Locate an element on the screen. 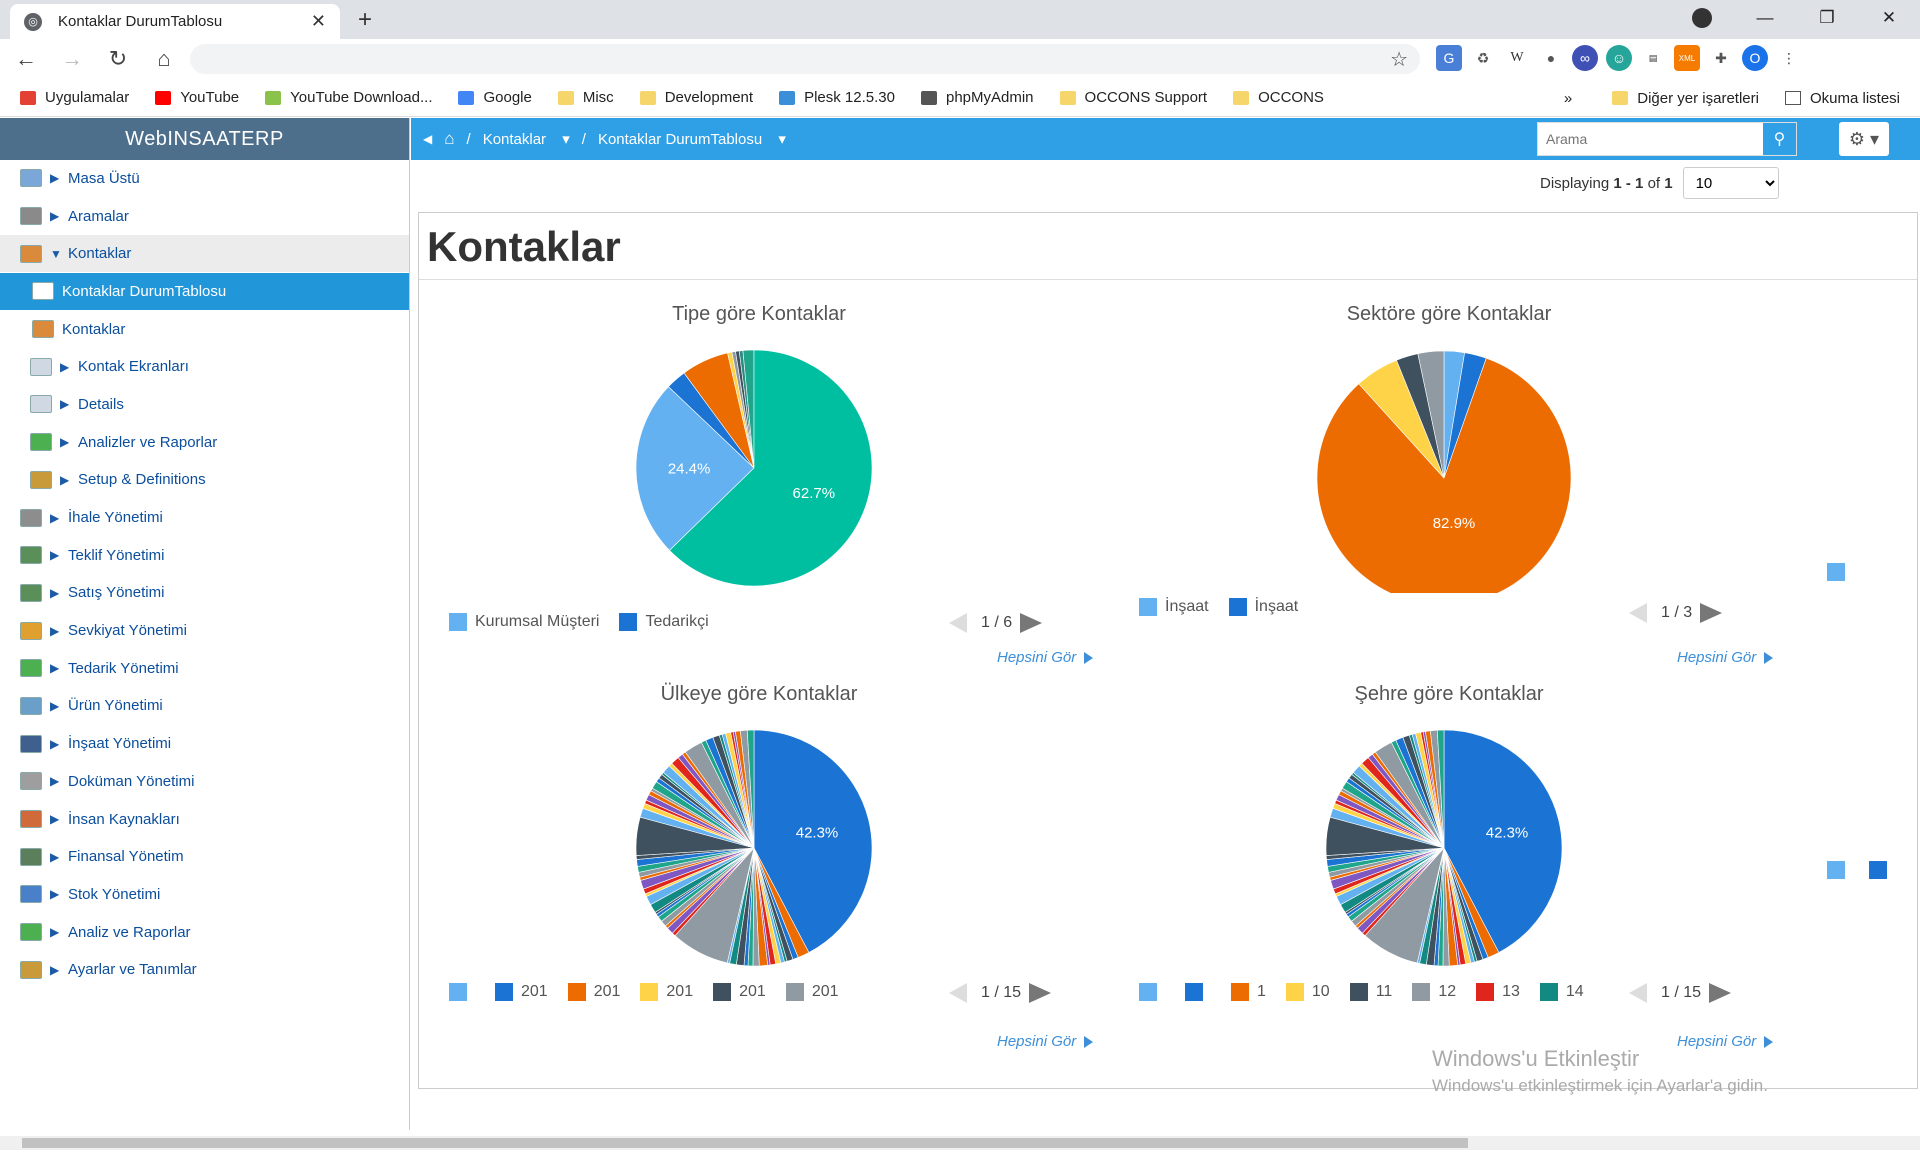 The image size is (1920, 1160). sidebar-item: Kontaklar is located at coordinates (204, 330).